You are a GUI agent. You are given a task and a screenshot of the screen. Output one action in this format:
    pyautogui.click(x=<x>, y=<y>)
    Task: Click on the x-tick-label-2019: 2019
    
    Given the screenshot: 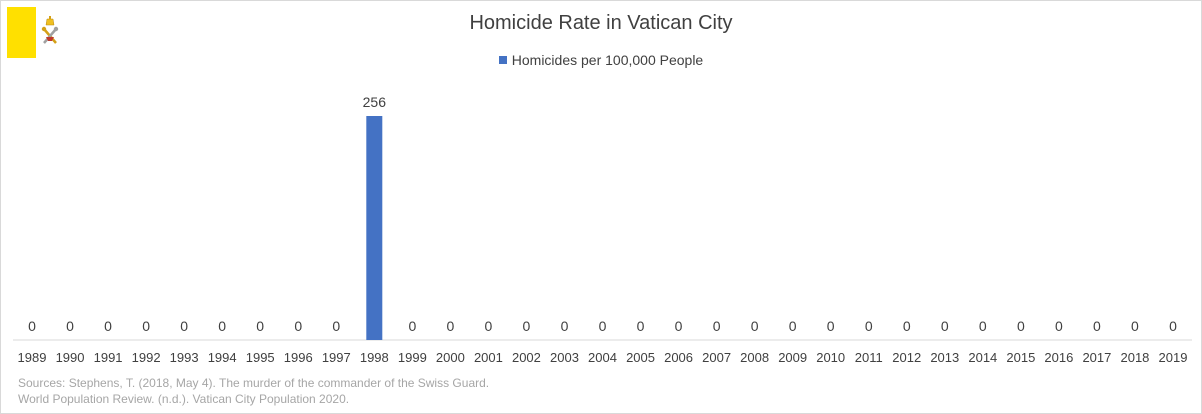 What is the action you would take?
    pyautogui.click(x=1173, y=357)
    